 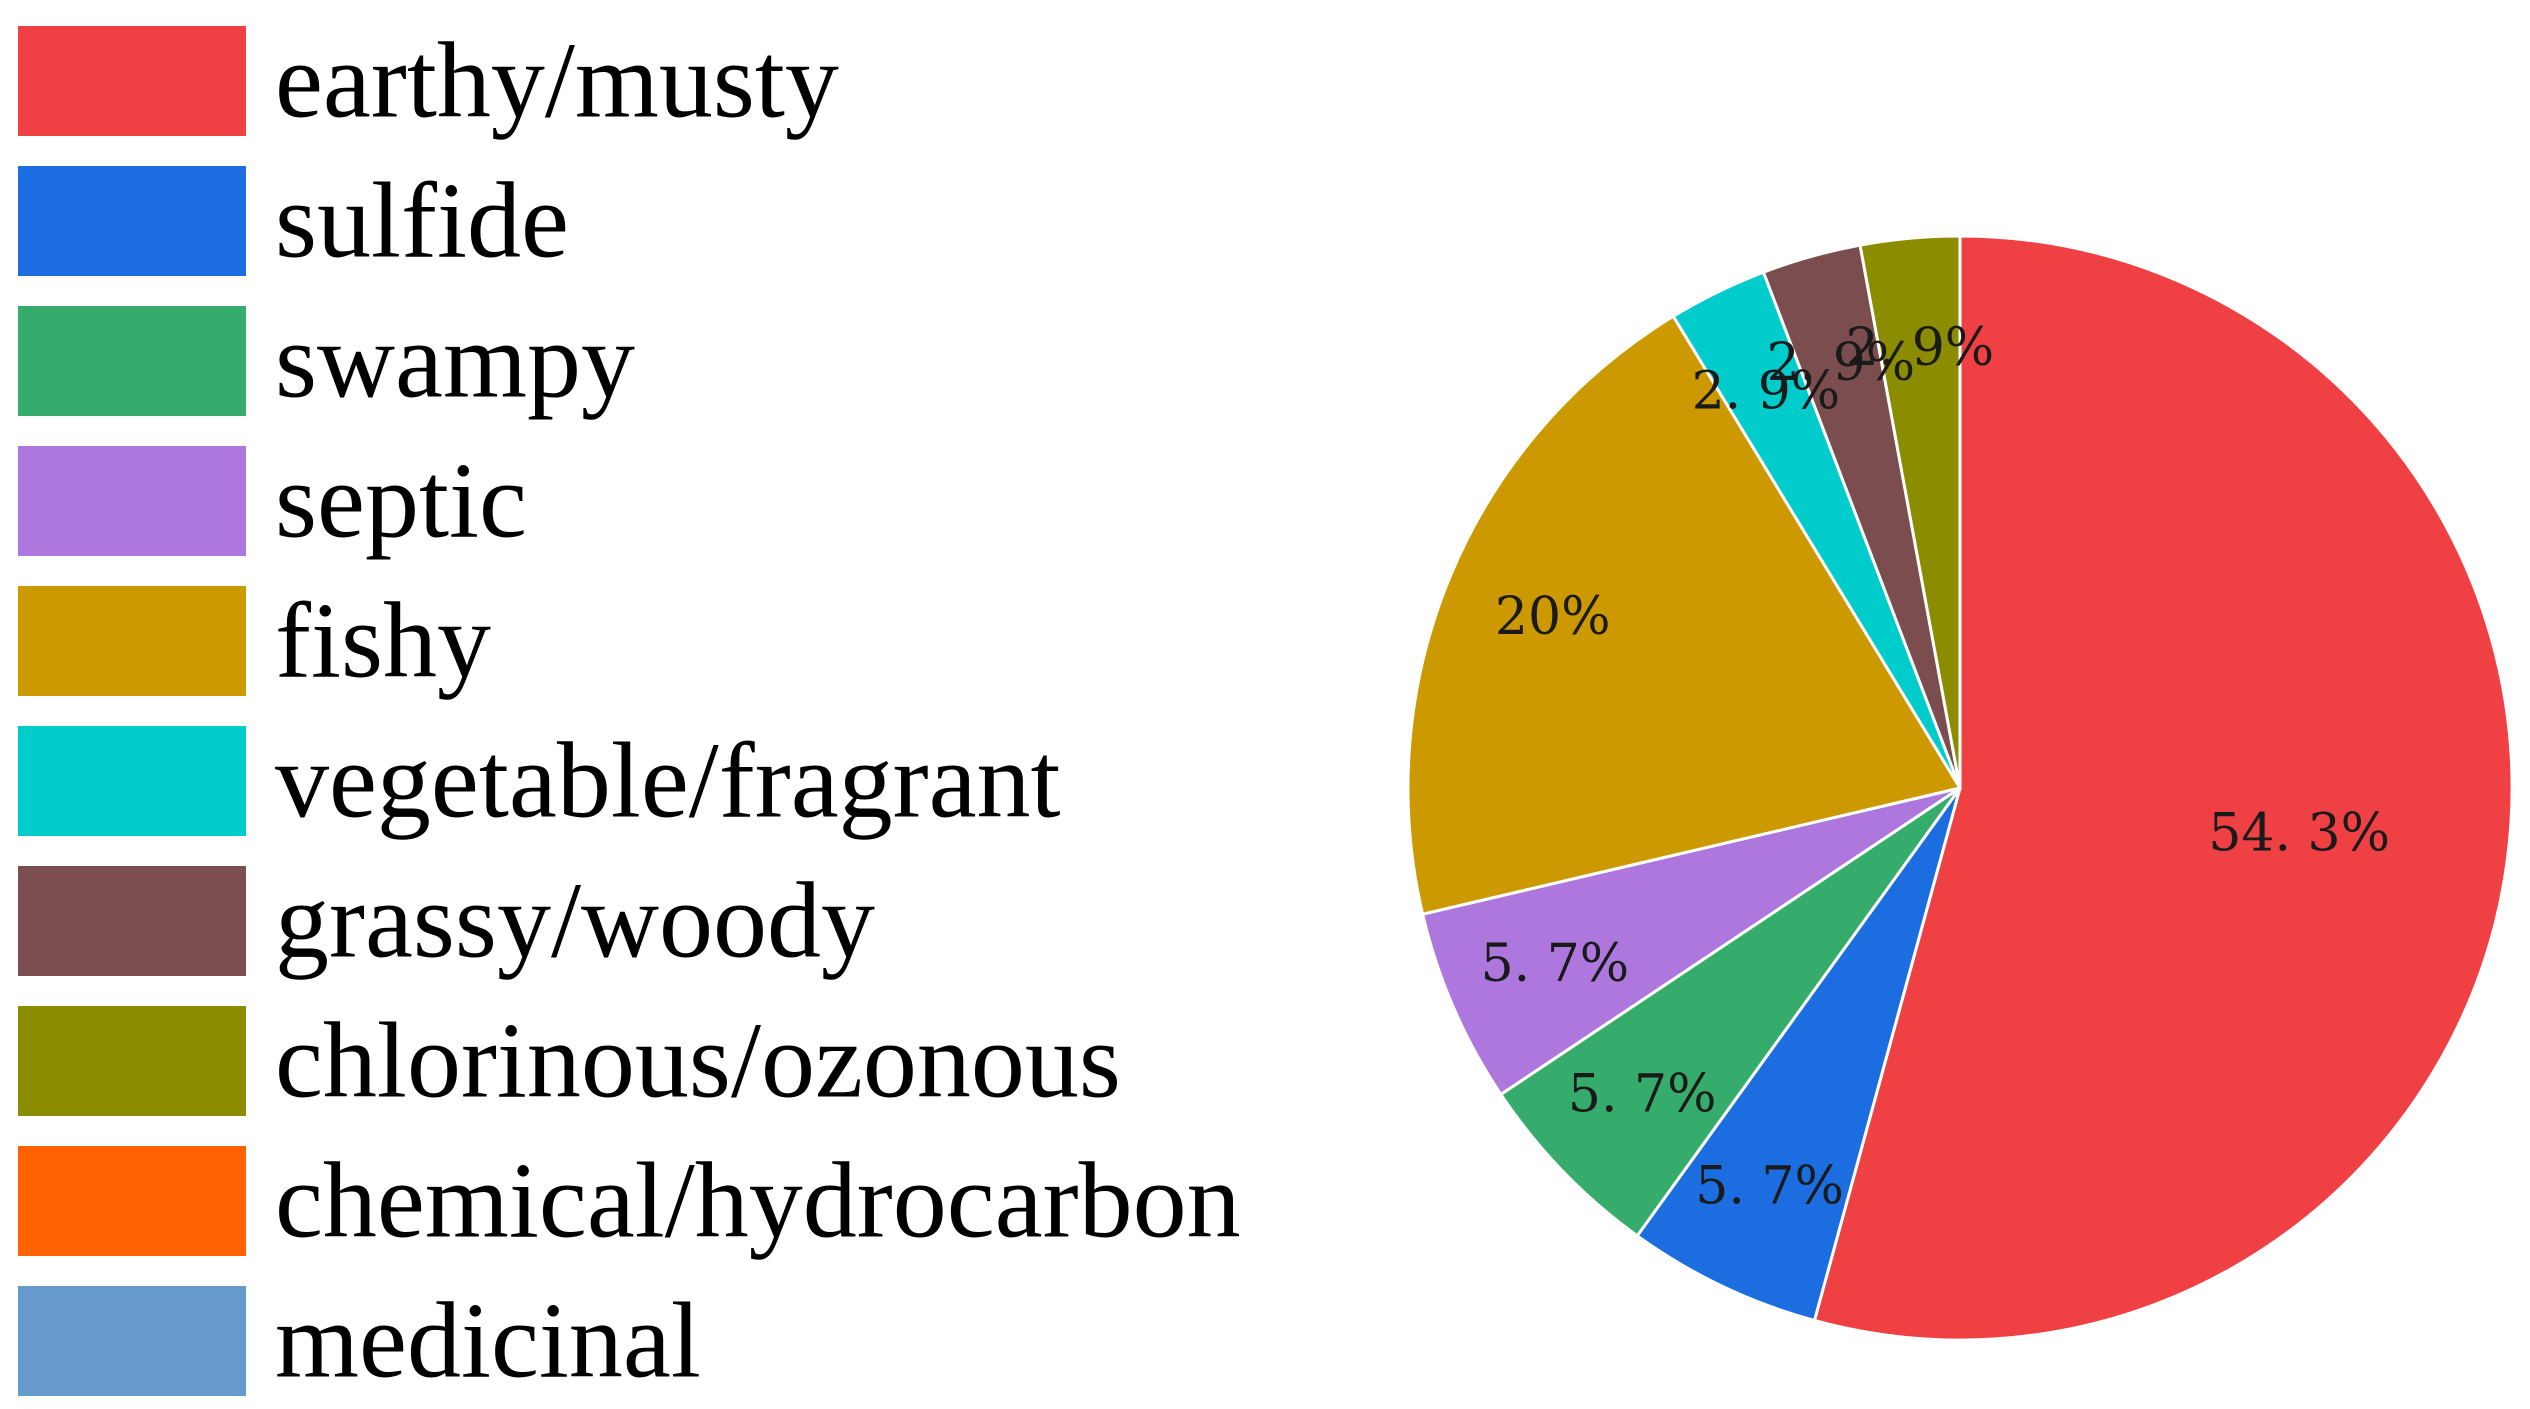 I want to click on slice-label-septic: 5. 7%, so click(x=1555, y=964).